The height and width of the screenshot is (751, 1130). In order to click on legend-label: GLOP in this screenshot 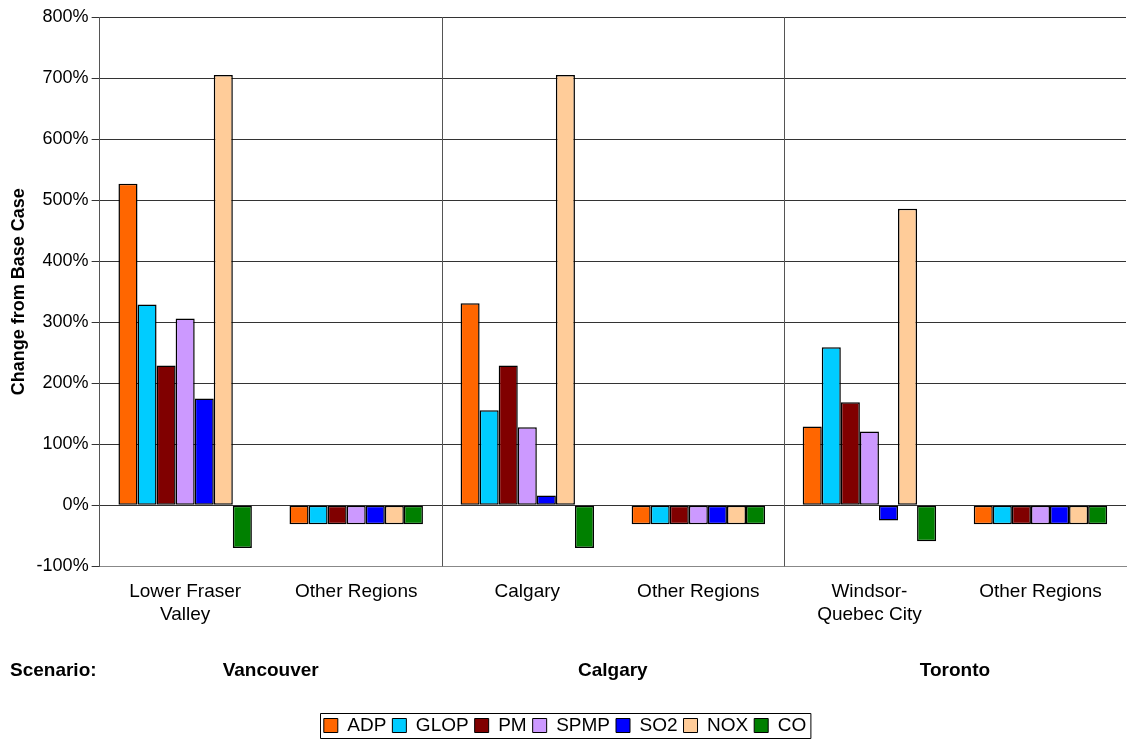, I will do `click(442, 724)`.